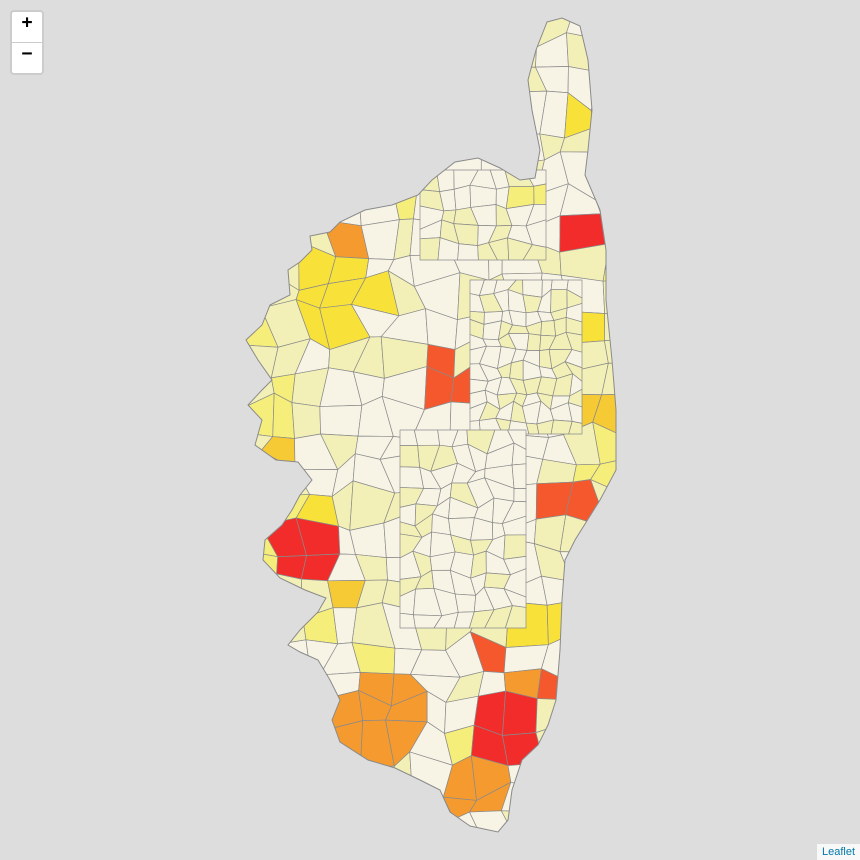 The image size is (860, 860). Describe the element at coordinates (838, 852) in the screenshot. I see `leaflet-link: Leaflet` at that location.